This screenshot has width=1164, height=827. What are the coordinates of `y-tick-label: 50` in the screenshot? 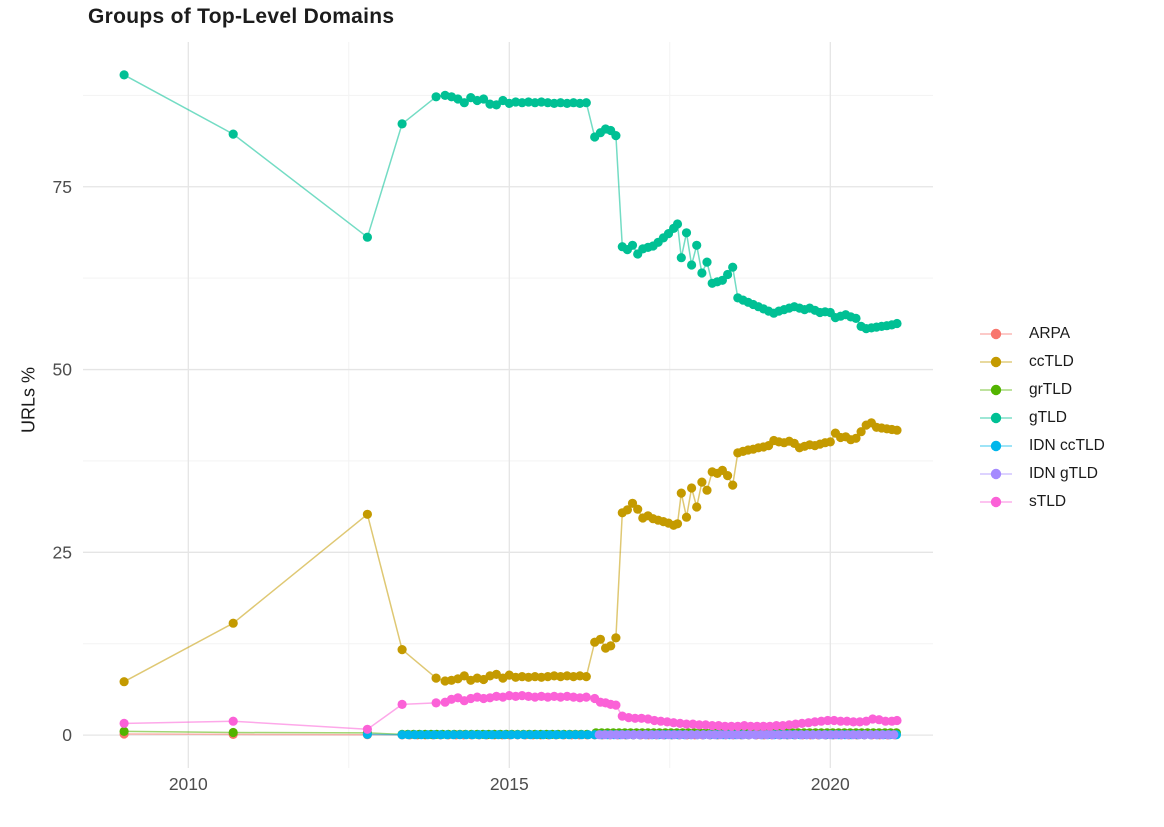 It's located at (63, 370).